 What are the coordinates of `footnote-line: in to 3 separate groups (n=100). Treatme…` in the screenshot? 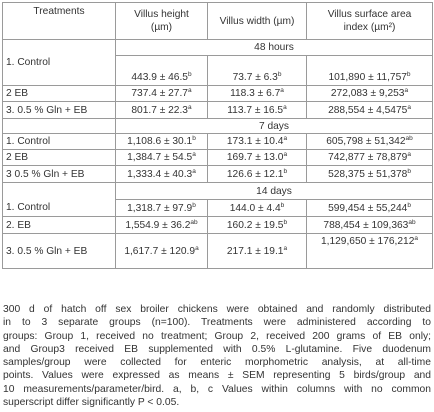 It's located at (217, 323).